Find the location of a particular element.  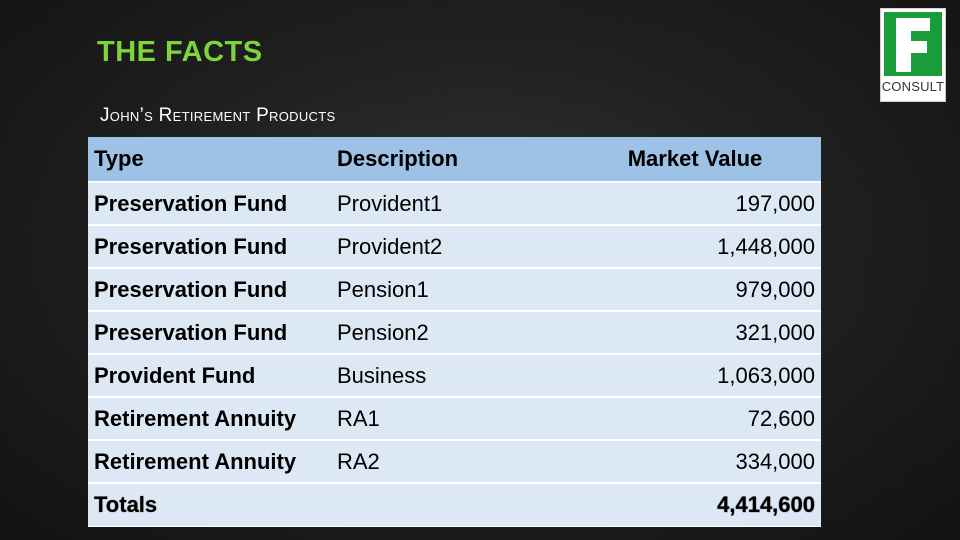

cell-description: RA1 is located at coordinates (358, 418).